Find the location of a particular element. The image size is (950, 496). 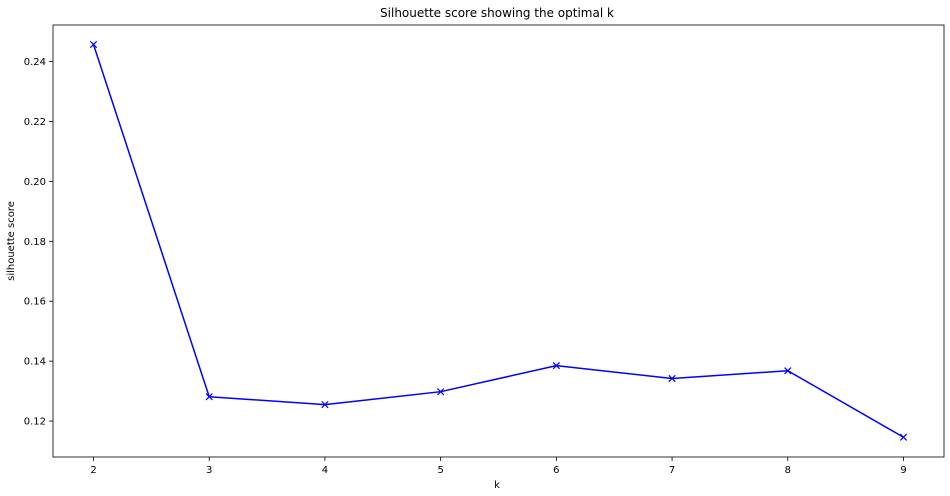

x-axis: 2 3 4 5 6 7 8 9 is located at coordinates (498, 466).